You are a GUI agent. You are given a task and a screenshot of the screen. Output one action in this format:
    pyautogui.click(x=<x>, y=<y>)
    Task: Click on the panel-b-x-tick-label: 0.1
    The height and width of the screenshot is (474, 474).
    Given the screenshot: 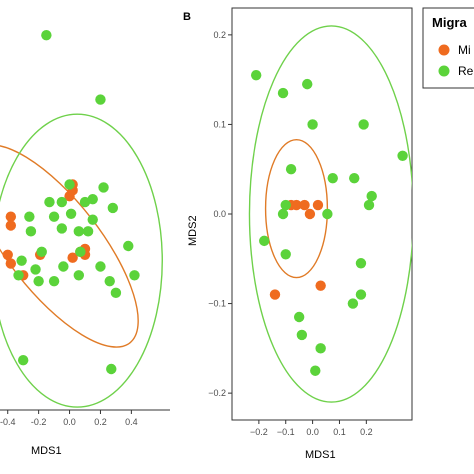 What is the action you would take?
    pyautogui.click(x=339, y=432)
    